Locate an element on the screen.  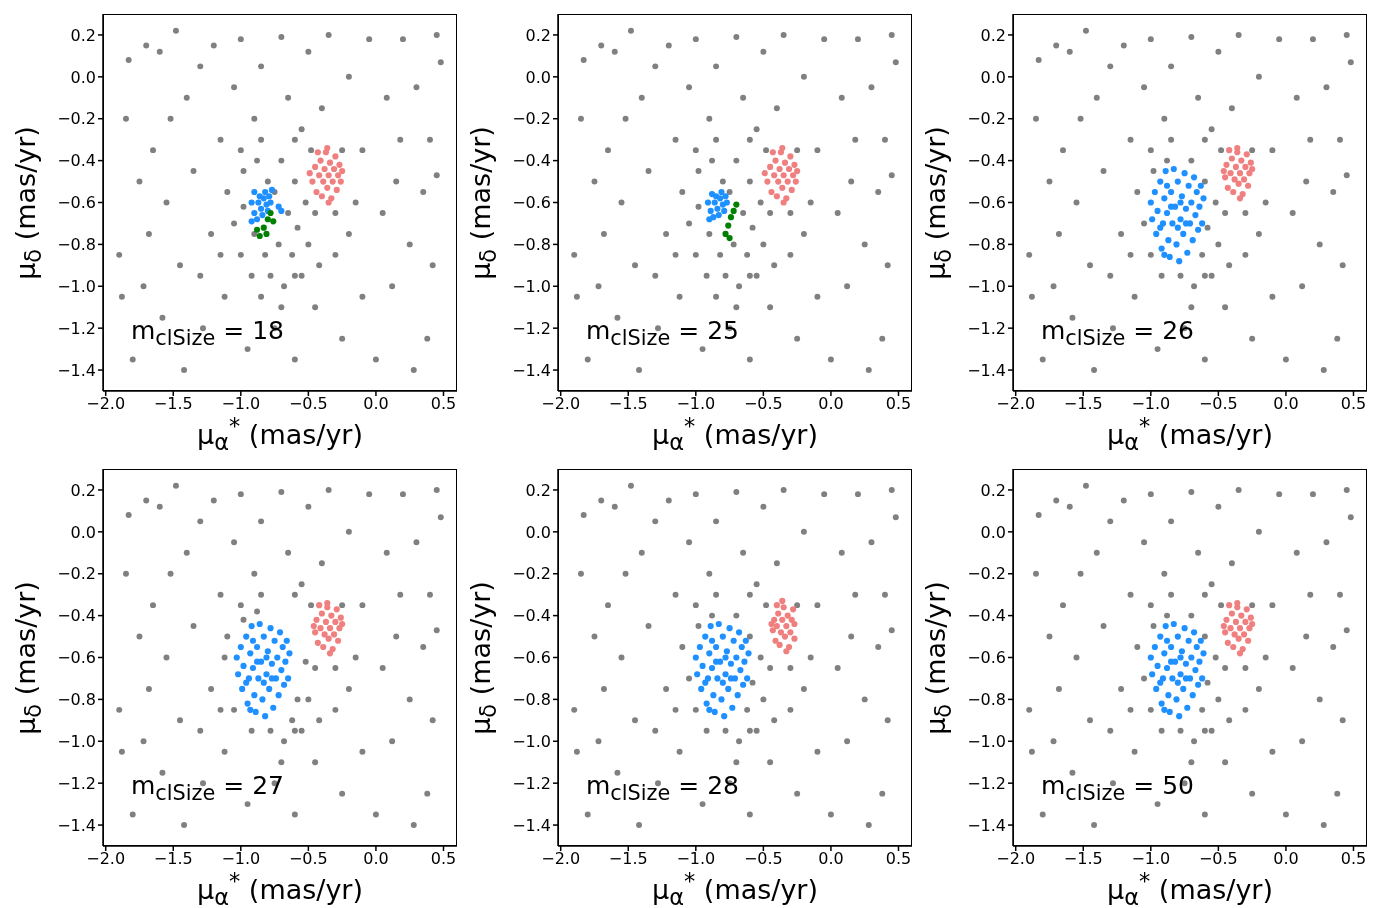
y-tick-label: −0.6 is located at coordinates (531, 658).